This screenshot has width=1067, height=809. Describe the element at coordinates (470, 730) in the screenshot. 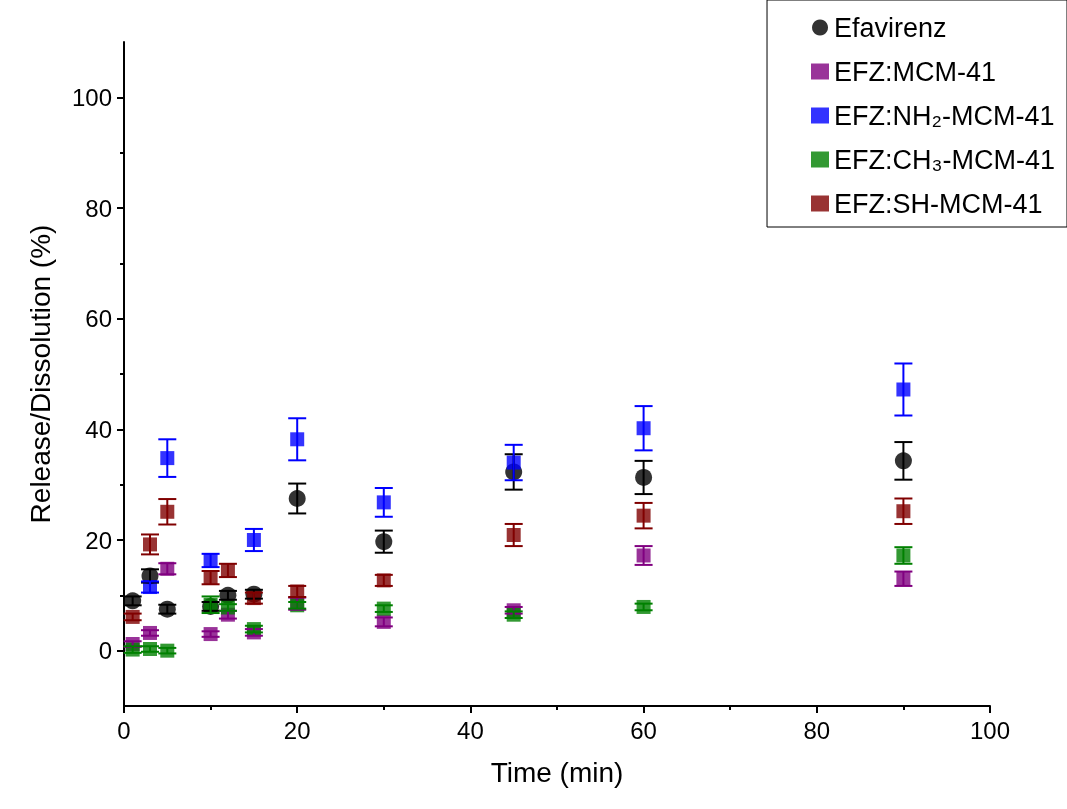

I see `x-tick-label: 40` at that location.